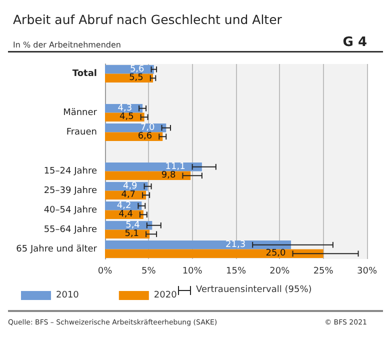  I want to click on data-label: 7,0, so click(148, 127).